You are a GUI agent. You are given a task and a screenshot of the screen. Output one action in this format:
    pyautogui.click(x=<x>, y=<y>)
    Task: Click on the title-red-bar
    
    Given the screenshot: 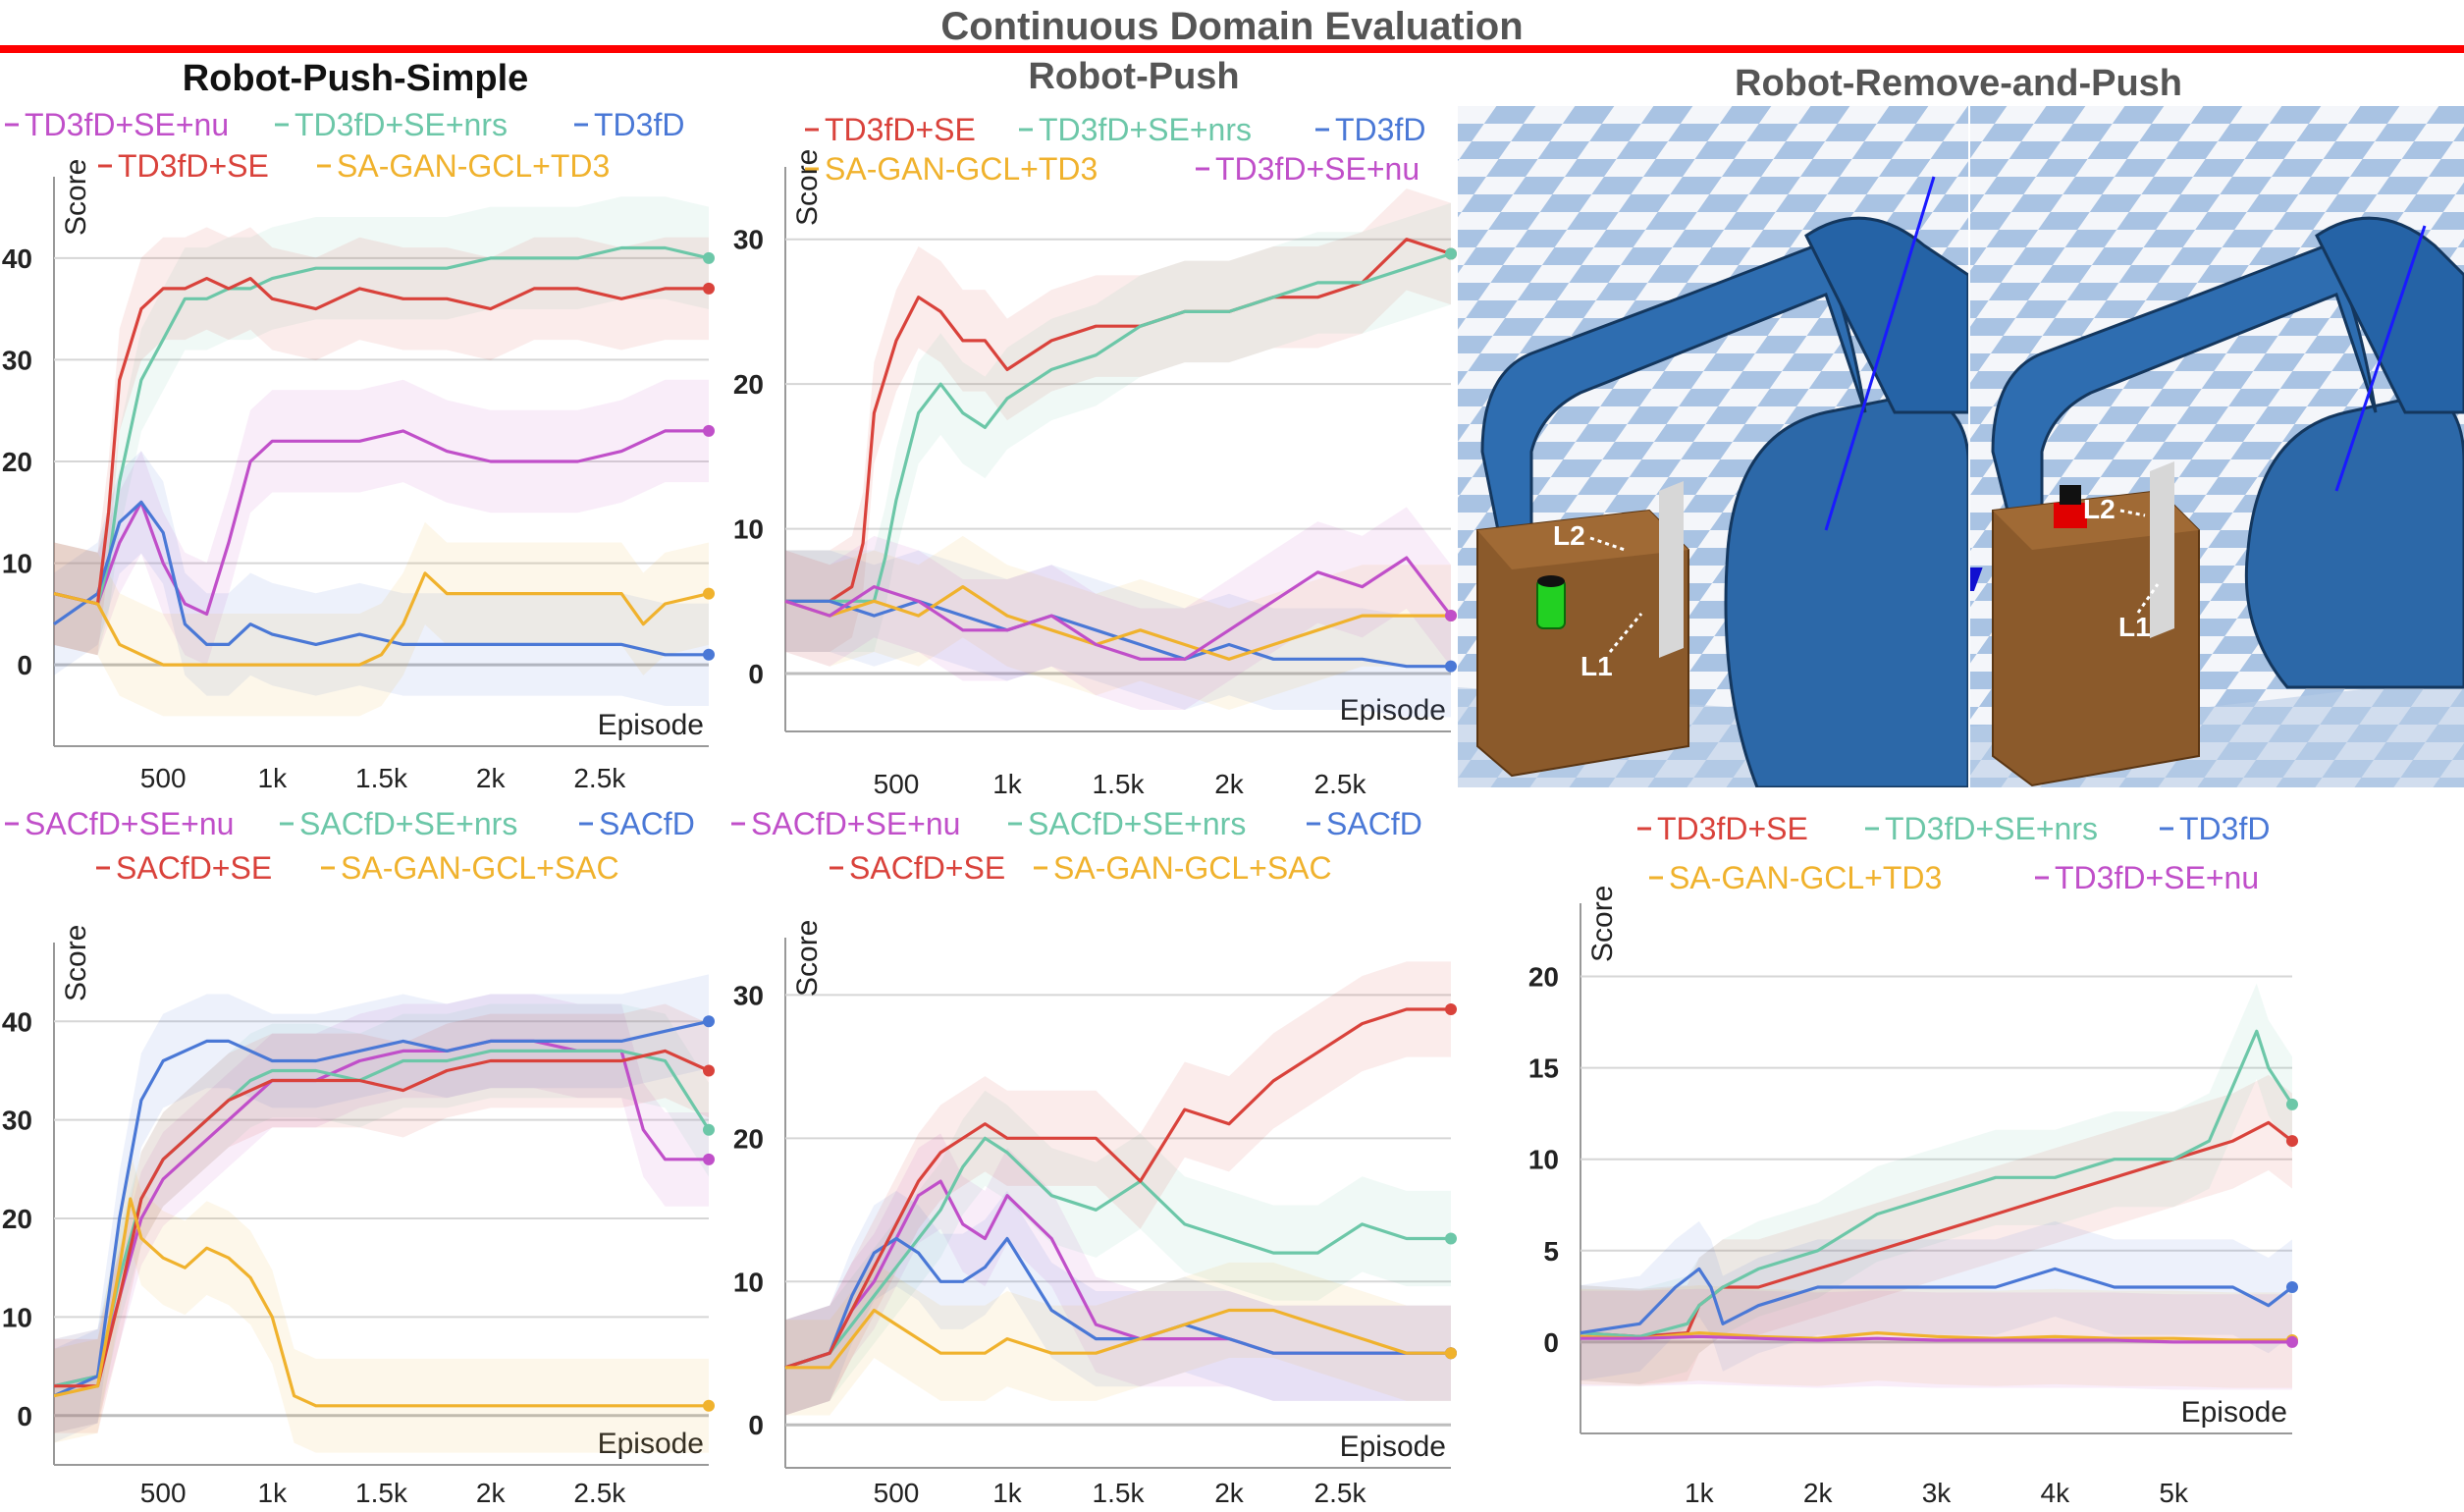 What is the action you would take?
    pyautogui.click(x=1232, y=49)
    